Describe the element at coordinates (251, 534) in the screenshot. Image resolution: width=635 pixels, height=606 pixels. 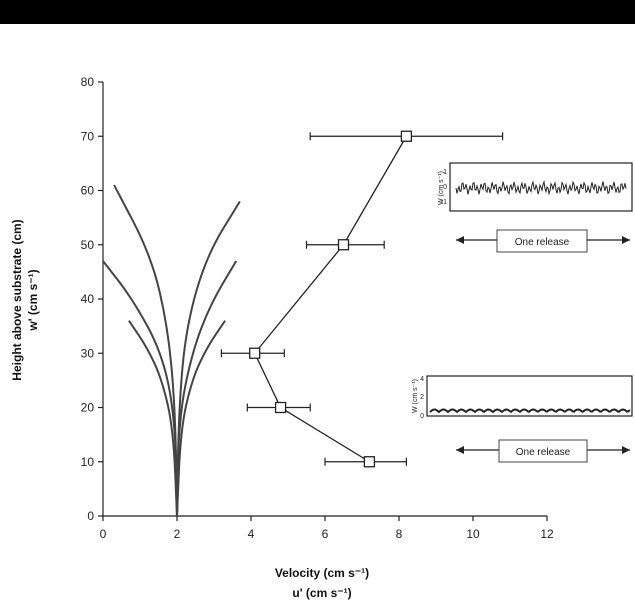
I see `x-tick-label: 4` at that location.